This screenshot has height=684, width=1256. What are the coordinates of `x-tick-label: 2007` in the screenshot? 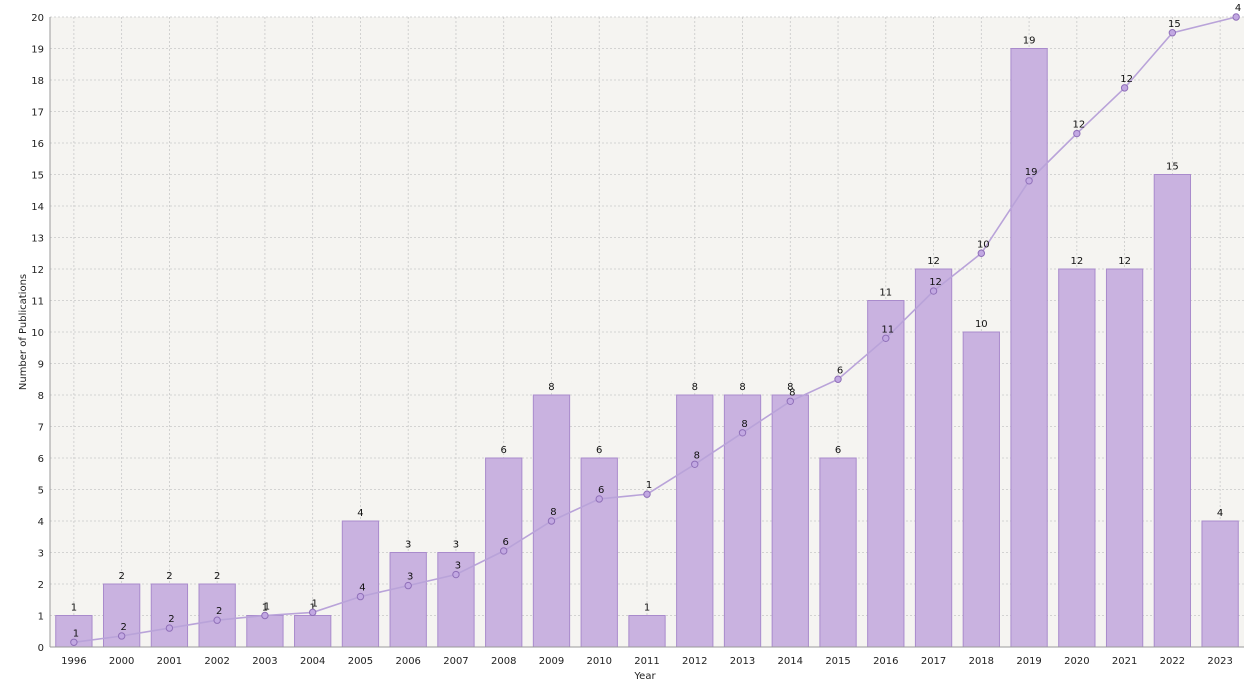 It's located at (455, 661).